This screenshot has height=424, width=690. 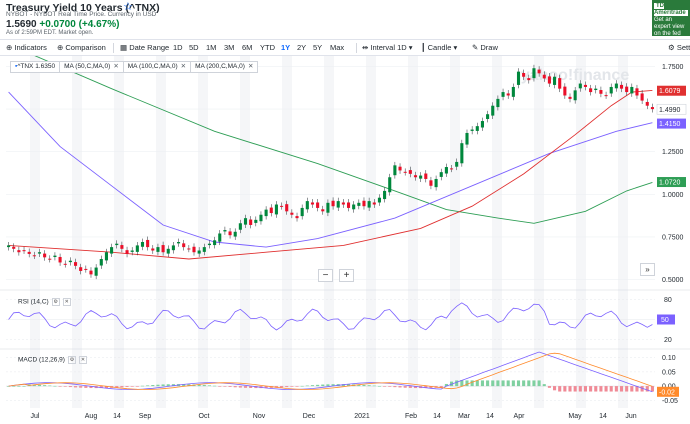 What do you see at coordinates (520, 416) in the screenshot?
I see `x-tick-label: Apr` at bounding box center [520, 416].